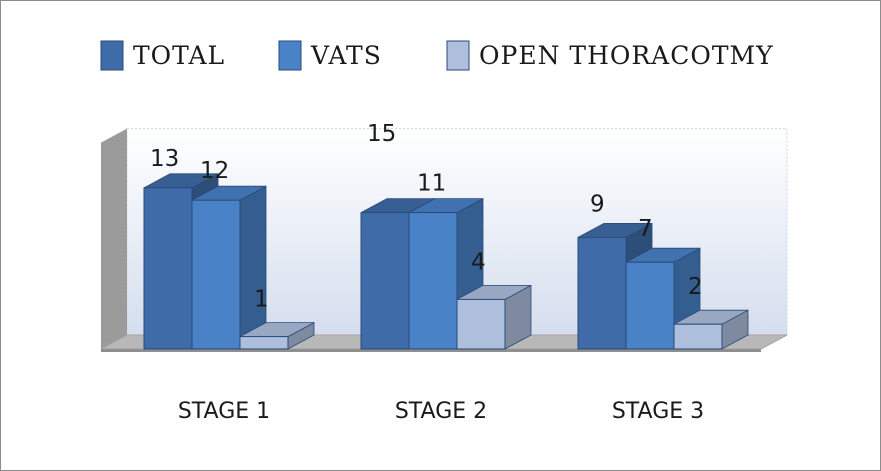  I want to click on data-label: 12, so click(214, 171).